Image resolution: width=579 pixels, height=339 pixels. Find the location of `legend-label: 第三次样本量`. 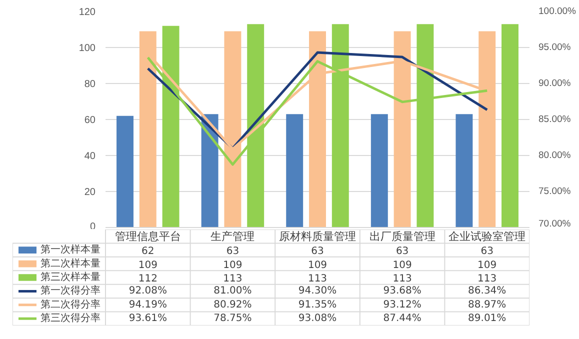

legend-label: 第三次样本量 is located at coordinates (70, 277).